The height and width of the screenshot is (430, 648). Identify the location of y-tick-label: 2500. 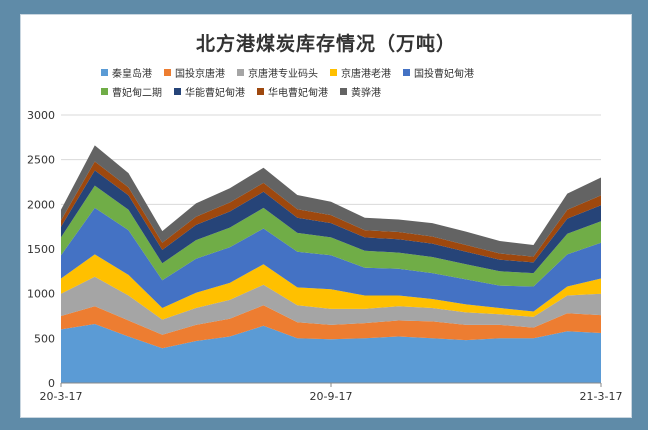
(41, 160).